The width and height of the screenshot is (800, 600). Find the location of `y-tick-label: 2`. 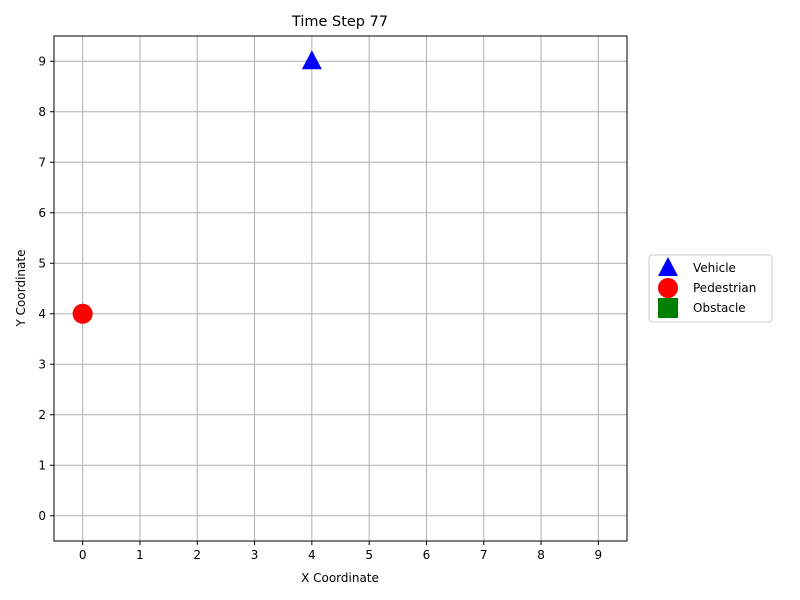

y-tick-label: 2 is located at coordinates (42, 415).